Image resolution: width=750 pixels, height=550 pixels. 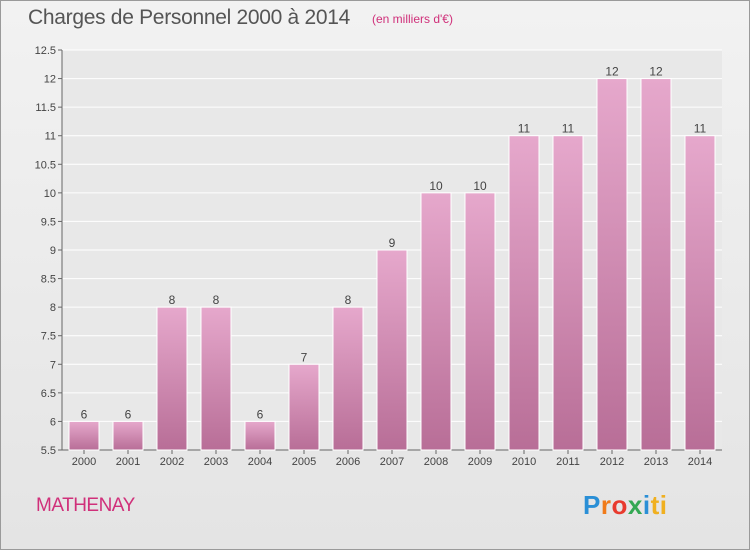 What do you see at coordinates (619, 505) in the screenshot?
I see `logo-letter: o` at bounding box center [619, 505].